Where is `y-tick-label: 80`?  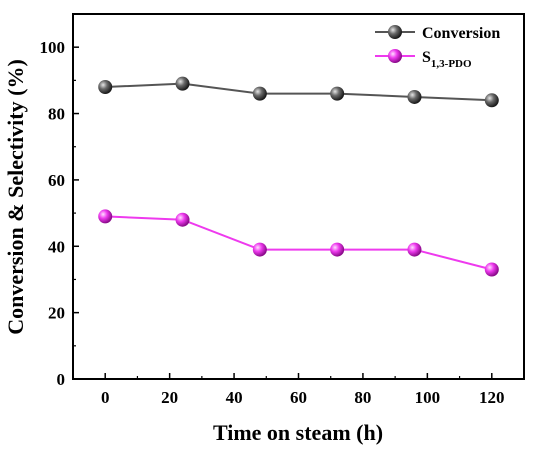
y-tick-label: 80 is located at coordinates (56, 114).